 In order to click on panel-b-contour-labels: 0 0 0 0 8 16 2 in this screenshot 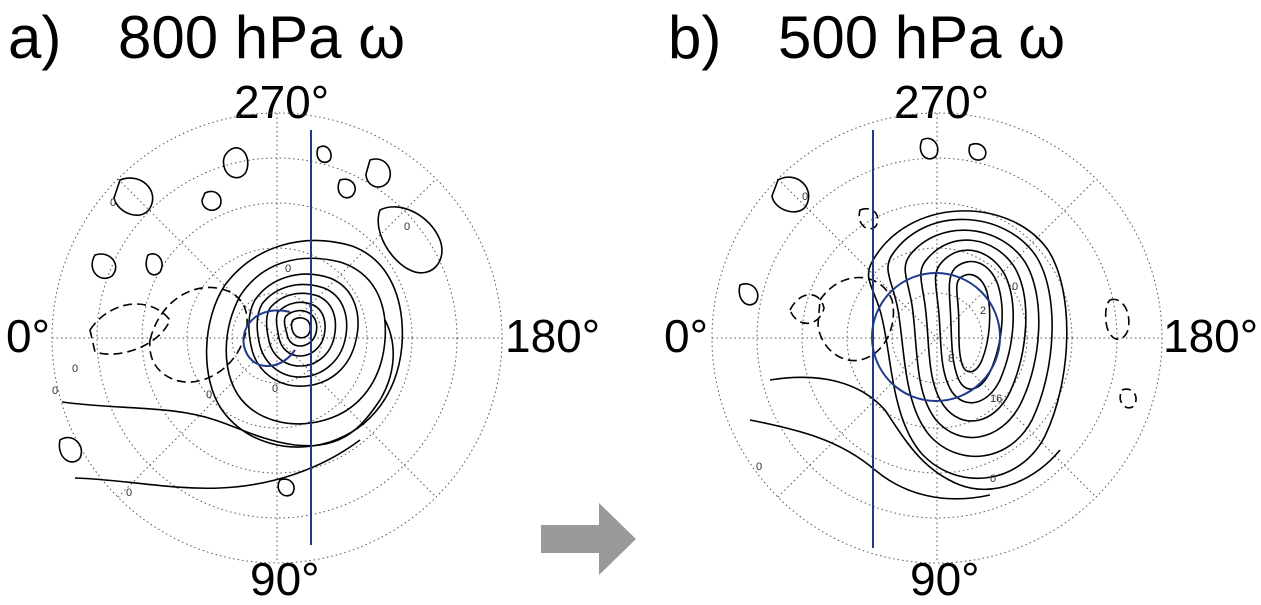, I will do `click(887, 338)`.